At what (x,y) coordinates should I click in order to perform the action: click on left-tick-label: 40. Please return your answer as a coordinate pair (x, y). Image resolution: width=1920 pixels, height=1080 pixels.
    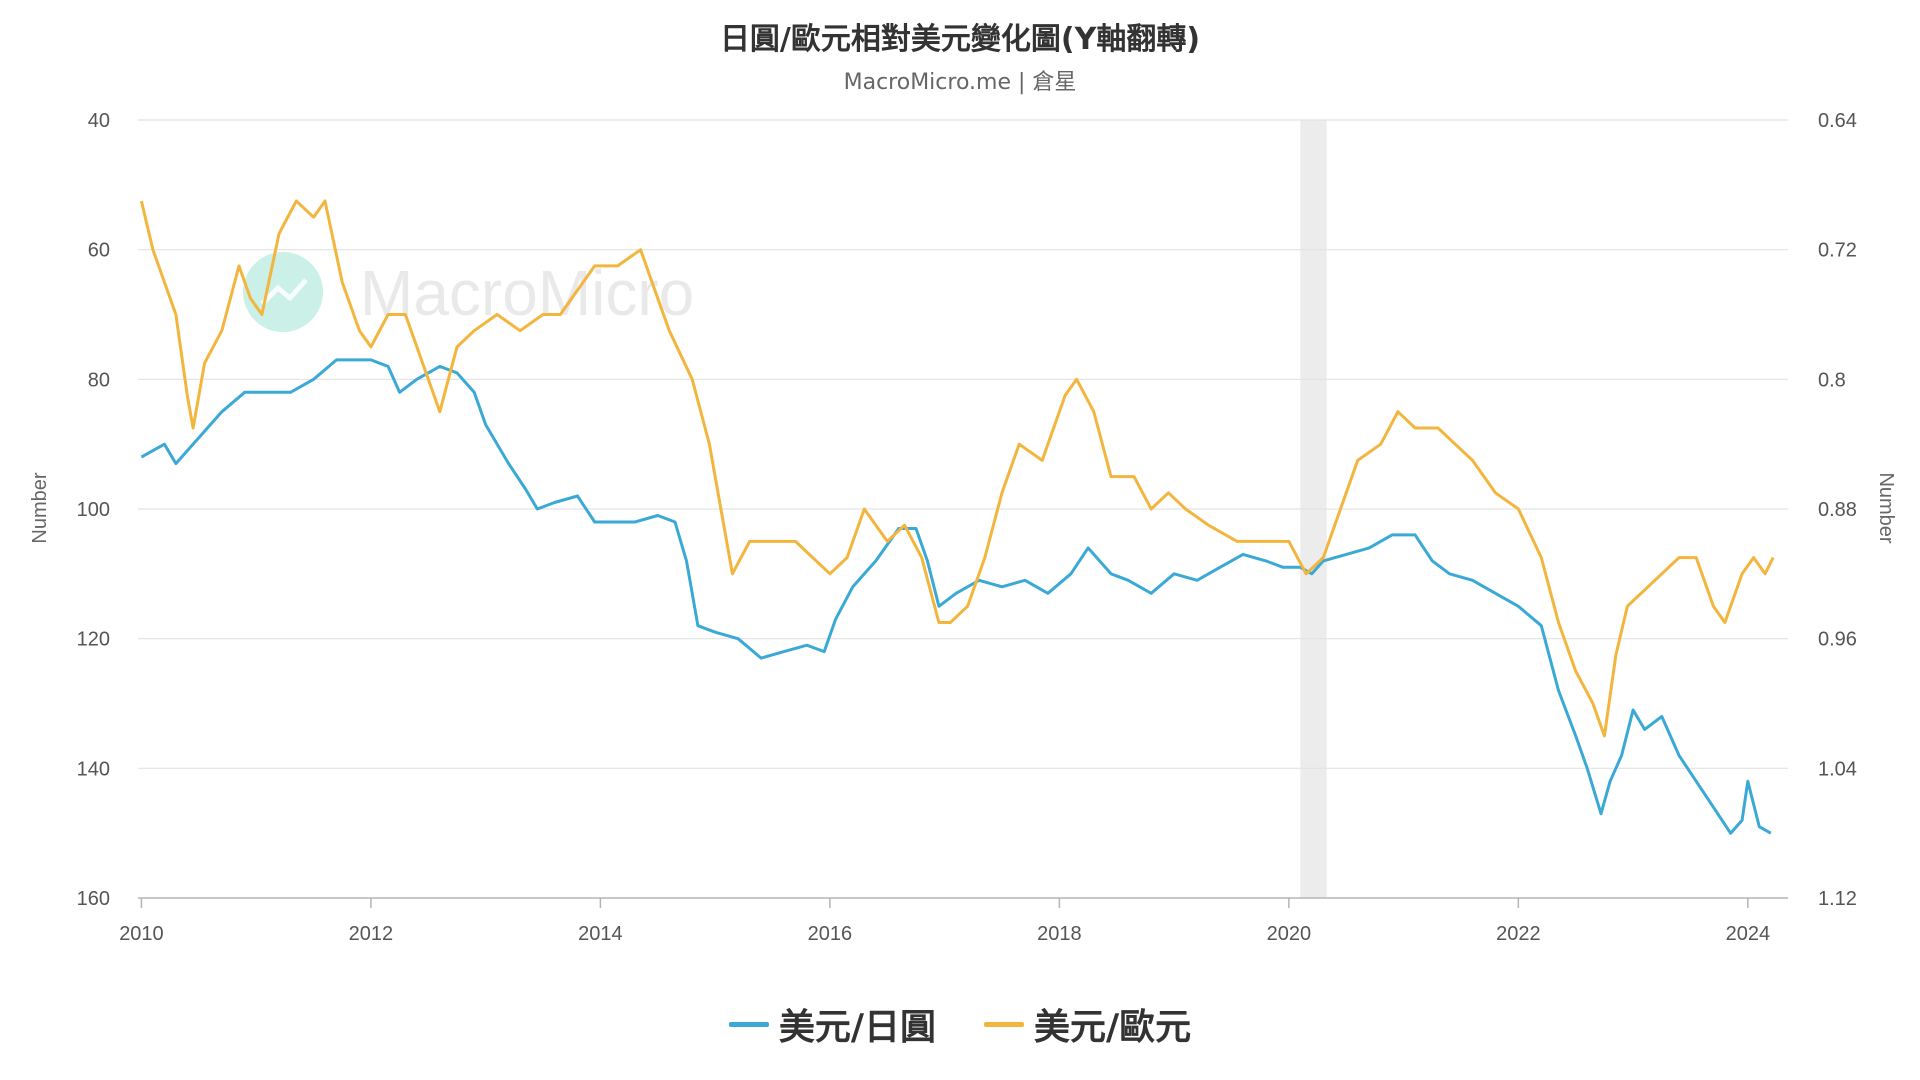
    Looking at the image, I should click on (99, 121).